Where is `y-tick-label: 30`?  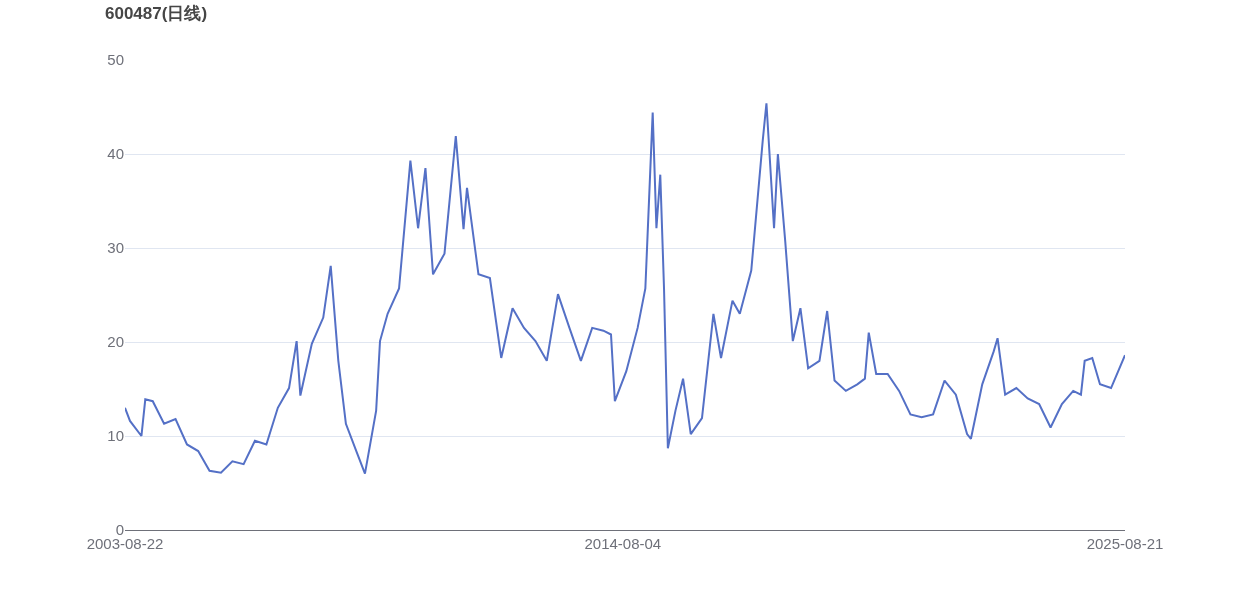 y-tick-label: 30 is located at coordinates (115, 248).